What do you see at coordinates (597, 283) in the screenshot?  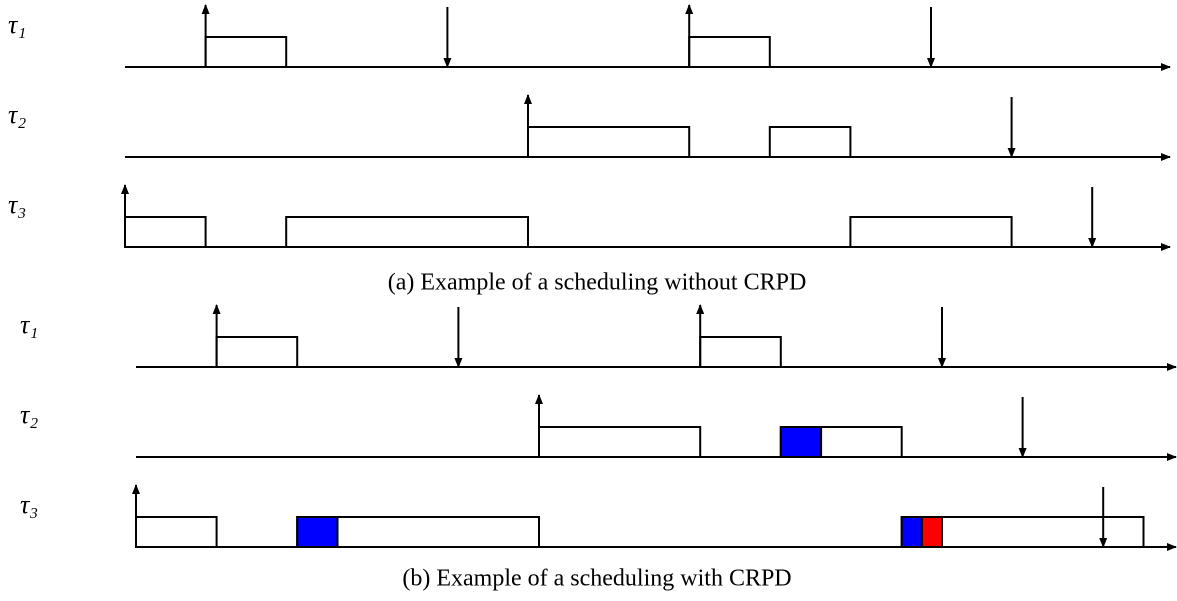 I see `caption: (a) Example of a scheduling without CRPD` at bounding box center [597, 283].